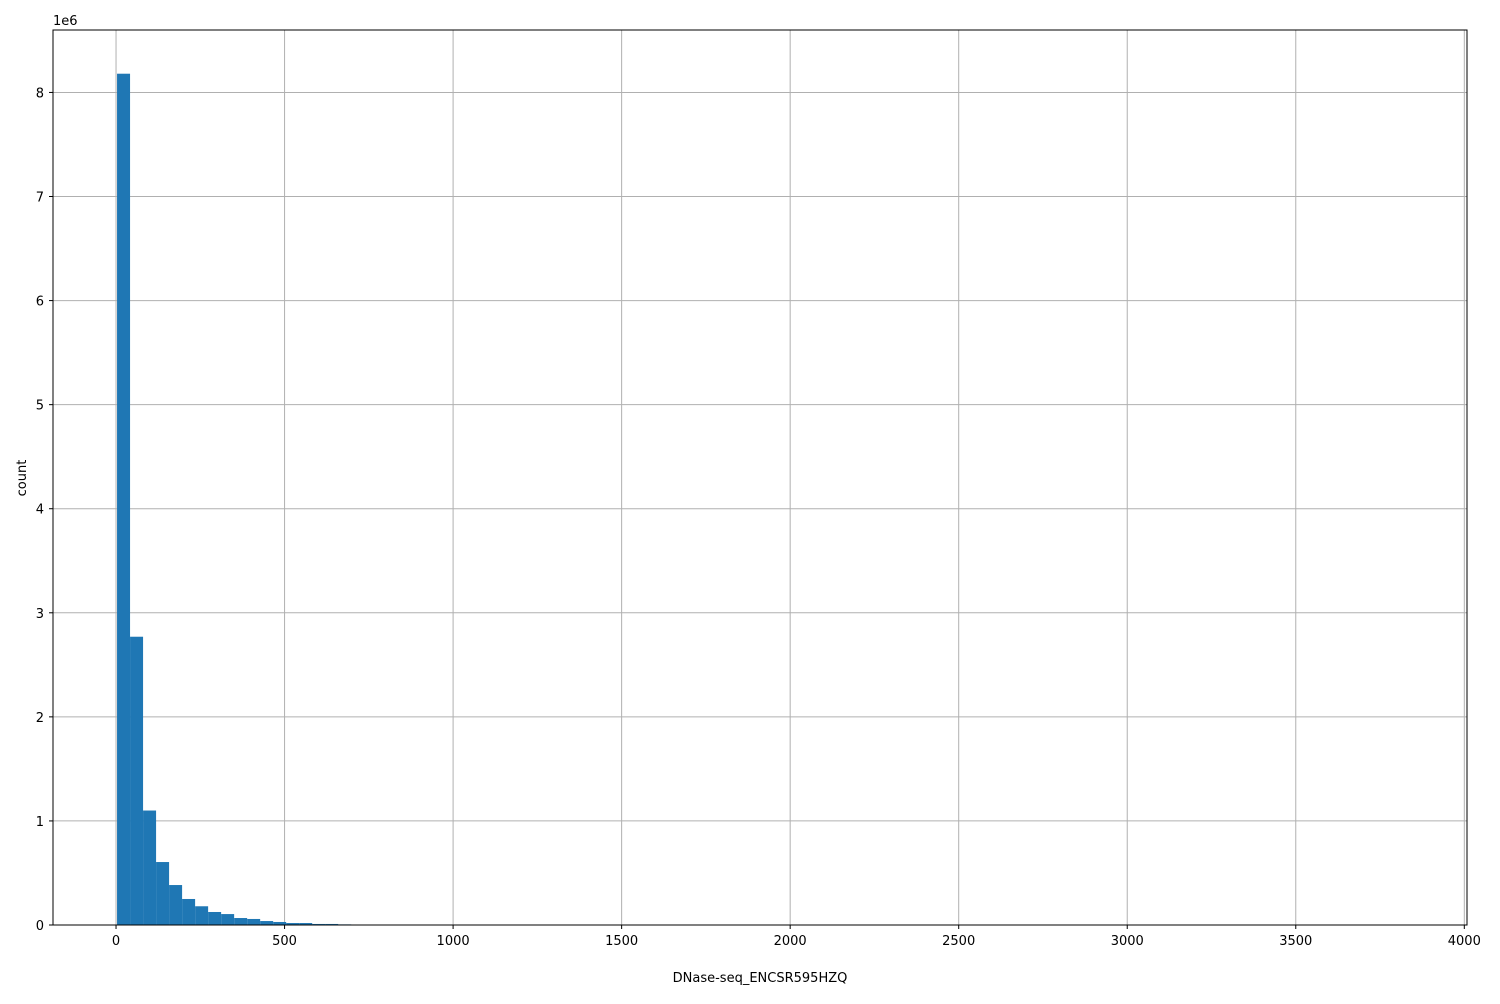 This screenshot has width=1500, height=1004. I want to click on y-tick-label: 4, so click(40, 510).